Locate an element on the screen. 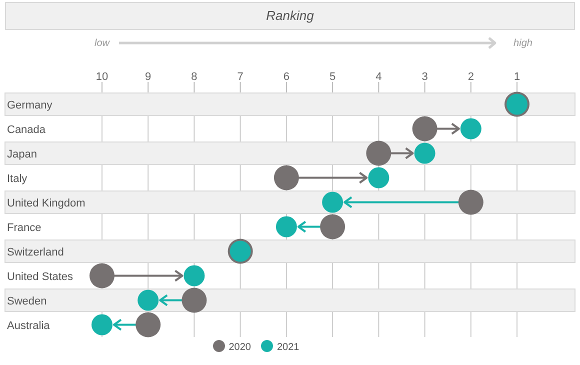 Image resolution: width=580 pixels, height=365 pixels. y-tick-label: Switzerland is located at coordinates (35, 252).